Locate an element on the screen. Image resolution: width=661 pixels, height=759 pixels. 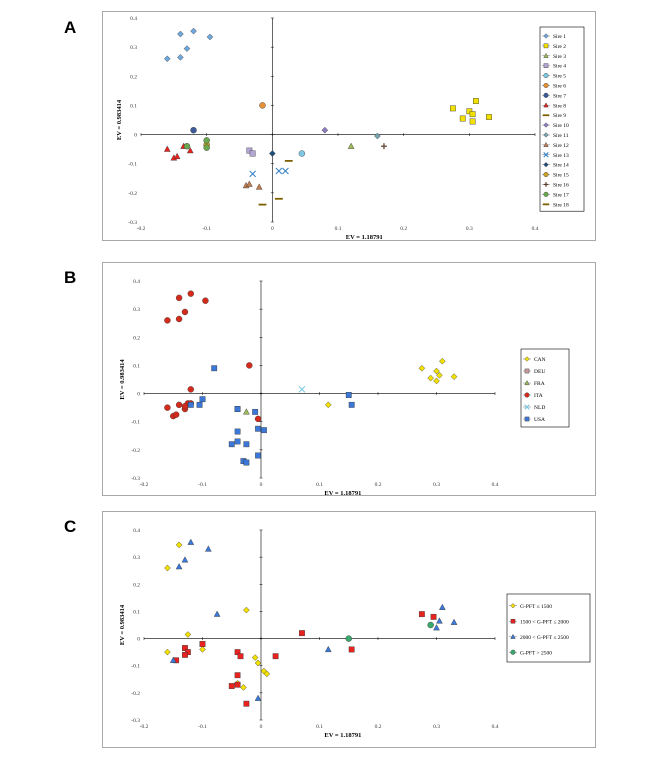
legend-label: Sire 16 is located at coordinates (561, 185).